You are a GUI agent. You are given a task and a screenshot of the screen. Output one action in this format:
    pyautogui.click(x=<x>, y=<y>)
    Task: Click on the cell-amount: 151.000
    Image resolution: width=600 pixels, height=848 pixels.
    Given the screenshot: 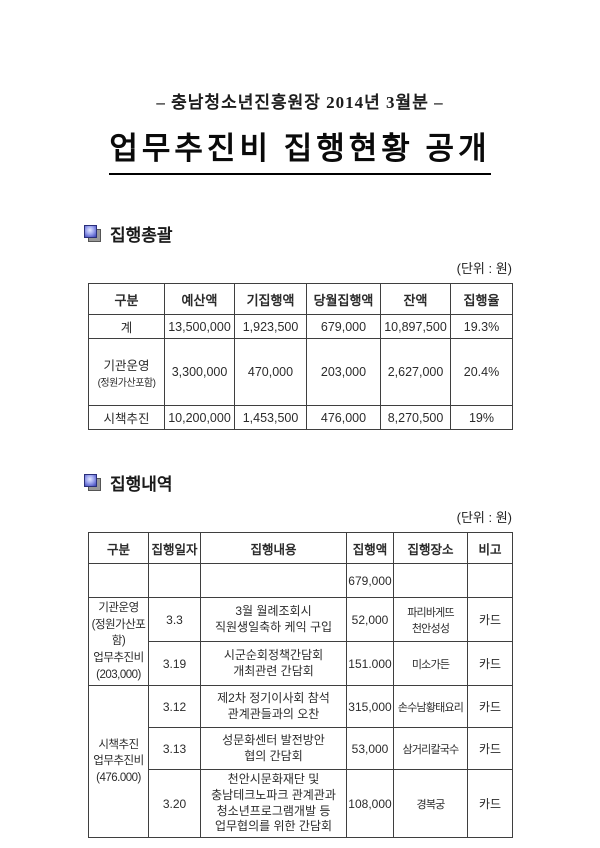 What is the action you would take?
    pyautogui.click(x=370, y=664)
    